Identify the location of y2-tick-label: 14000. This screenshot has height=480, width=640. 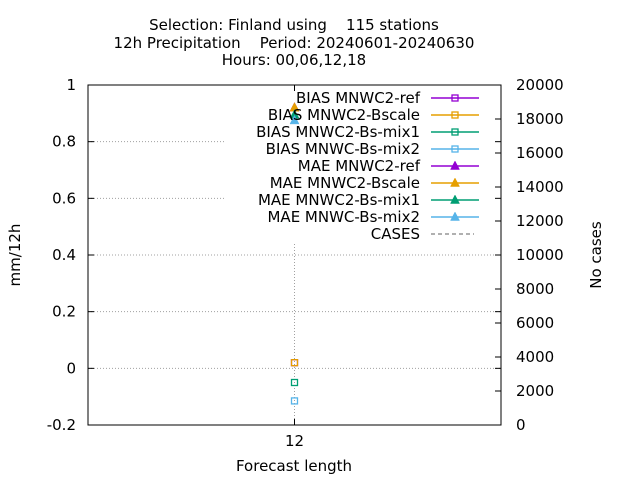
(540, 187).